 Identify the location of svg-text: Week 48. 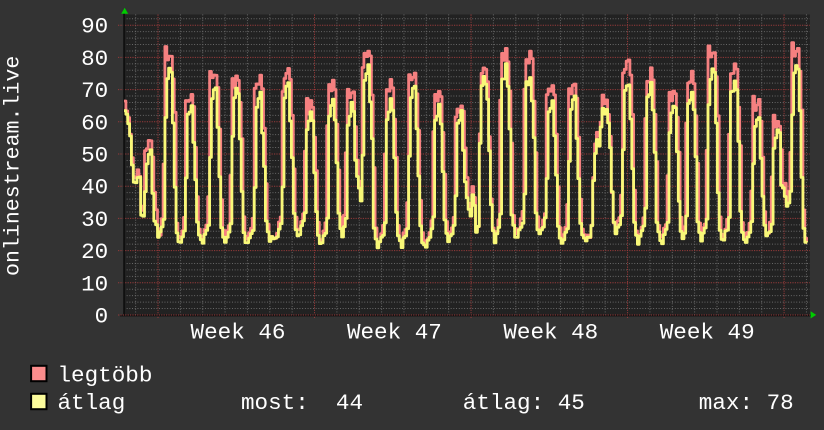
(550, 333).